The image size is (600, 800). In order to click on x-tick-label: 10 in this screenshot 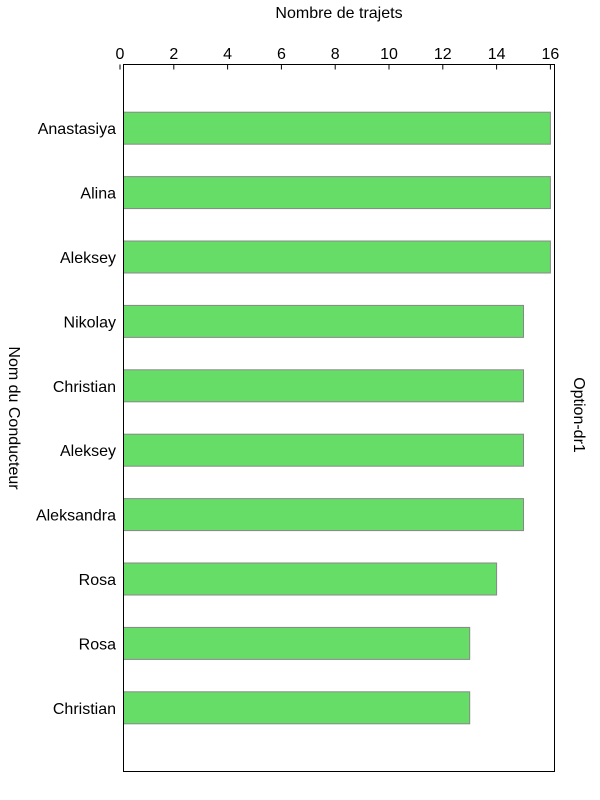, I will do `click(389, 54)`.